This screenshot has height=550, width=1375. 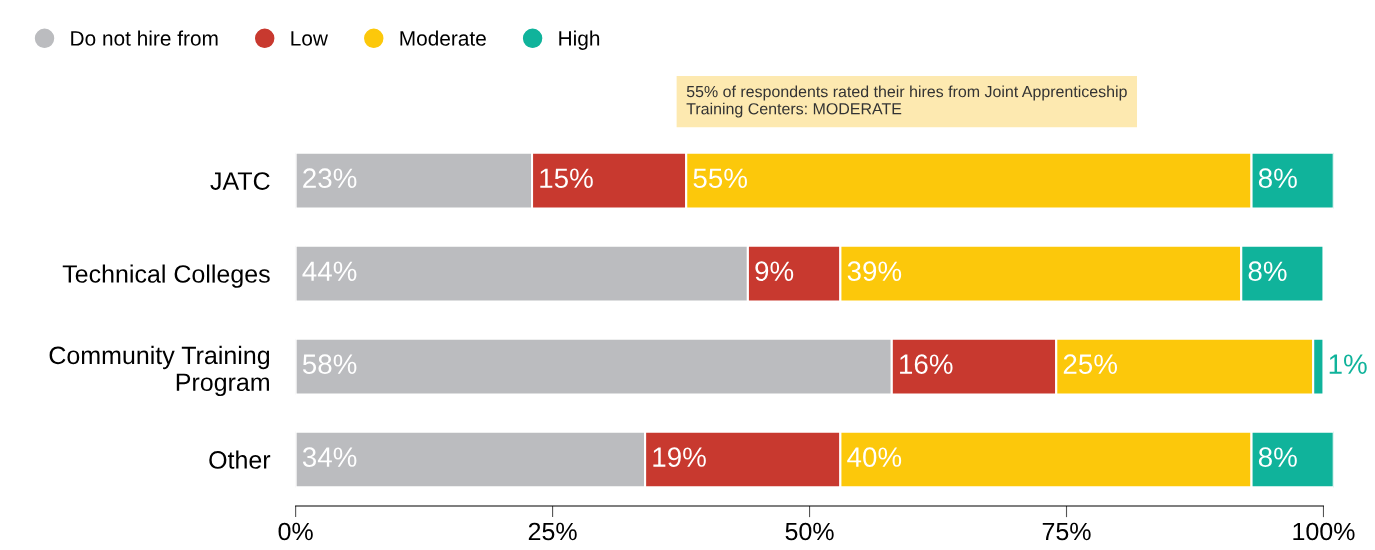 What do you see at coordinates (329, 271) in the screenshot?
I see `data-label: 44%` at bounding box center [329, 271].